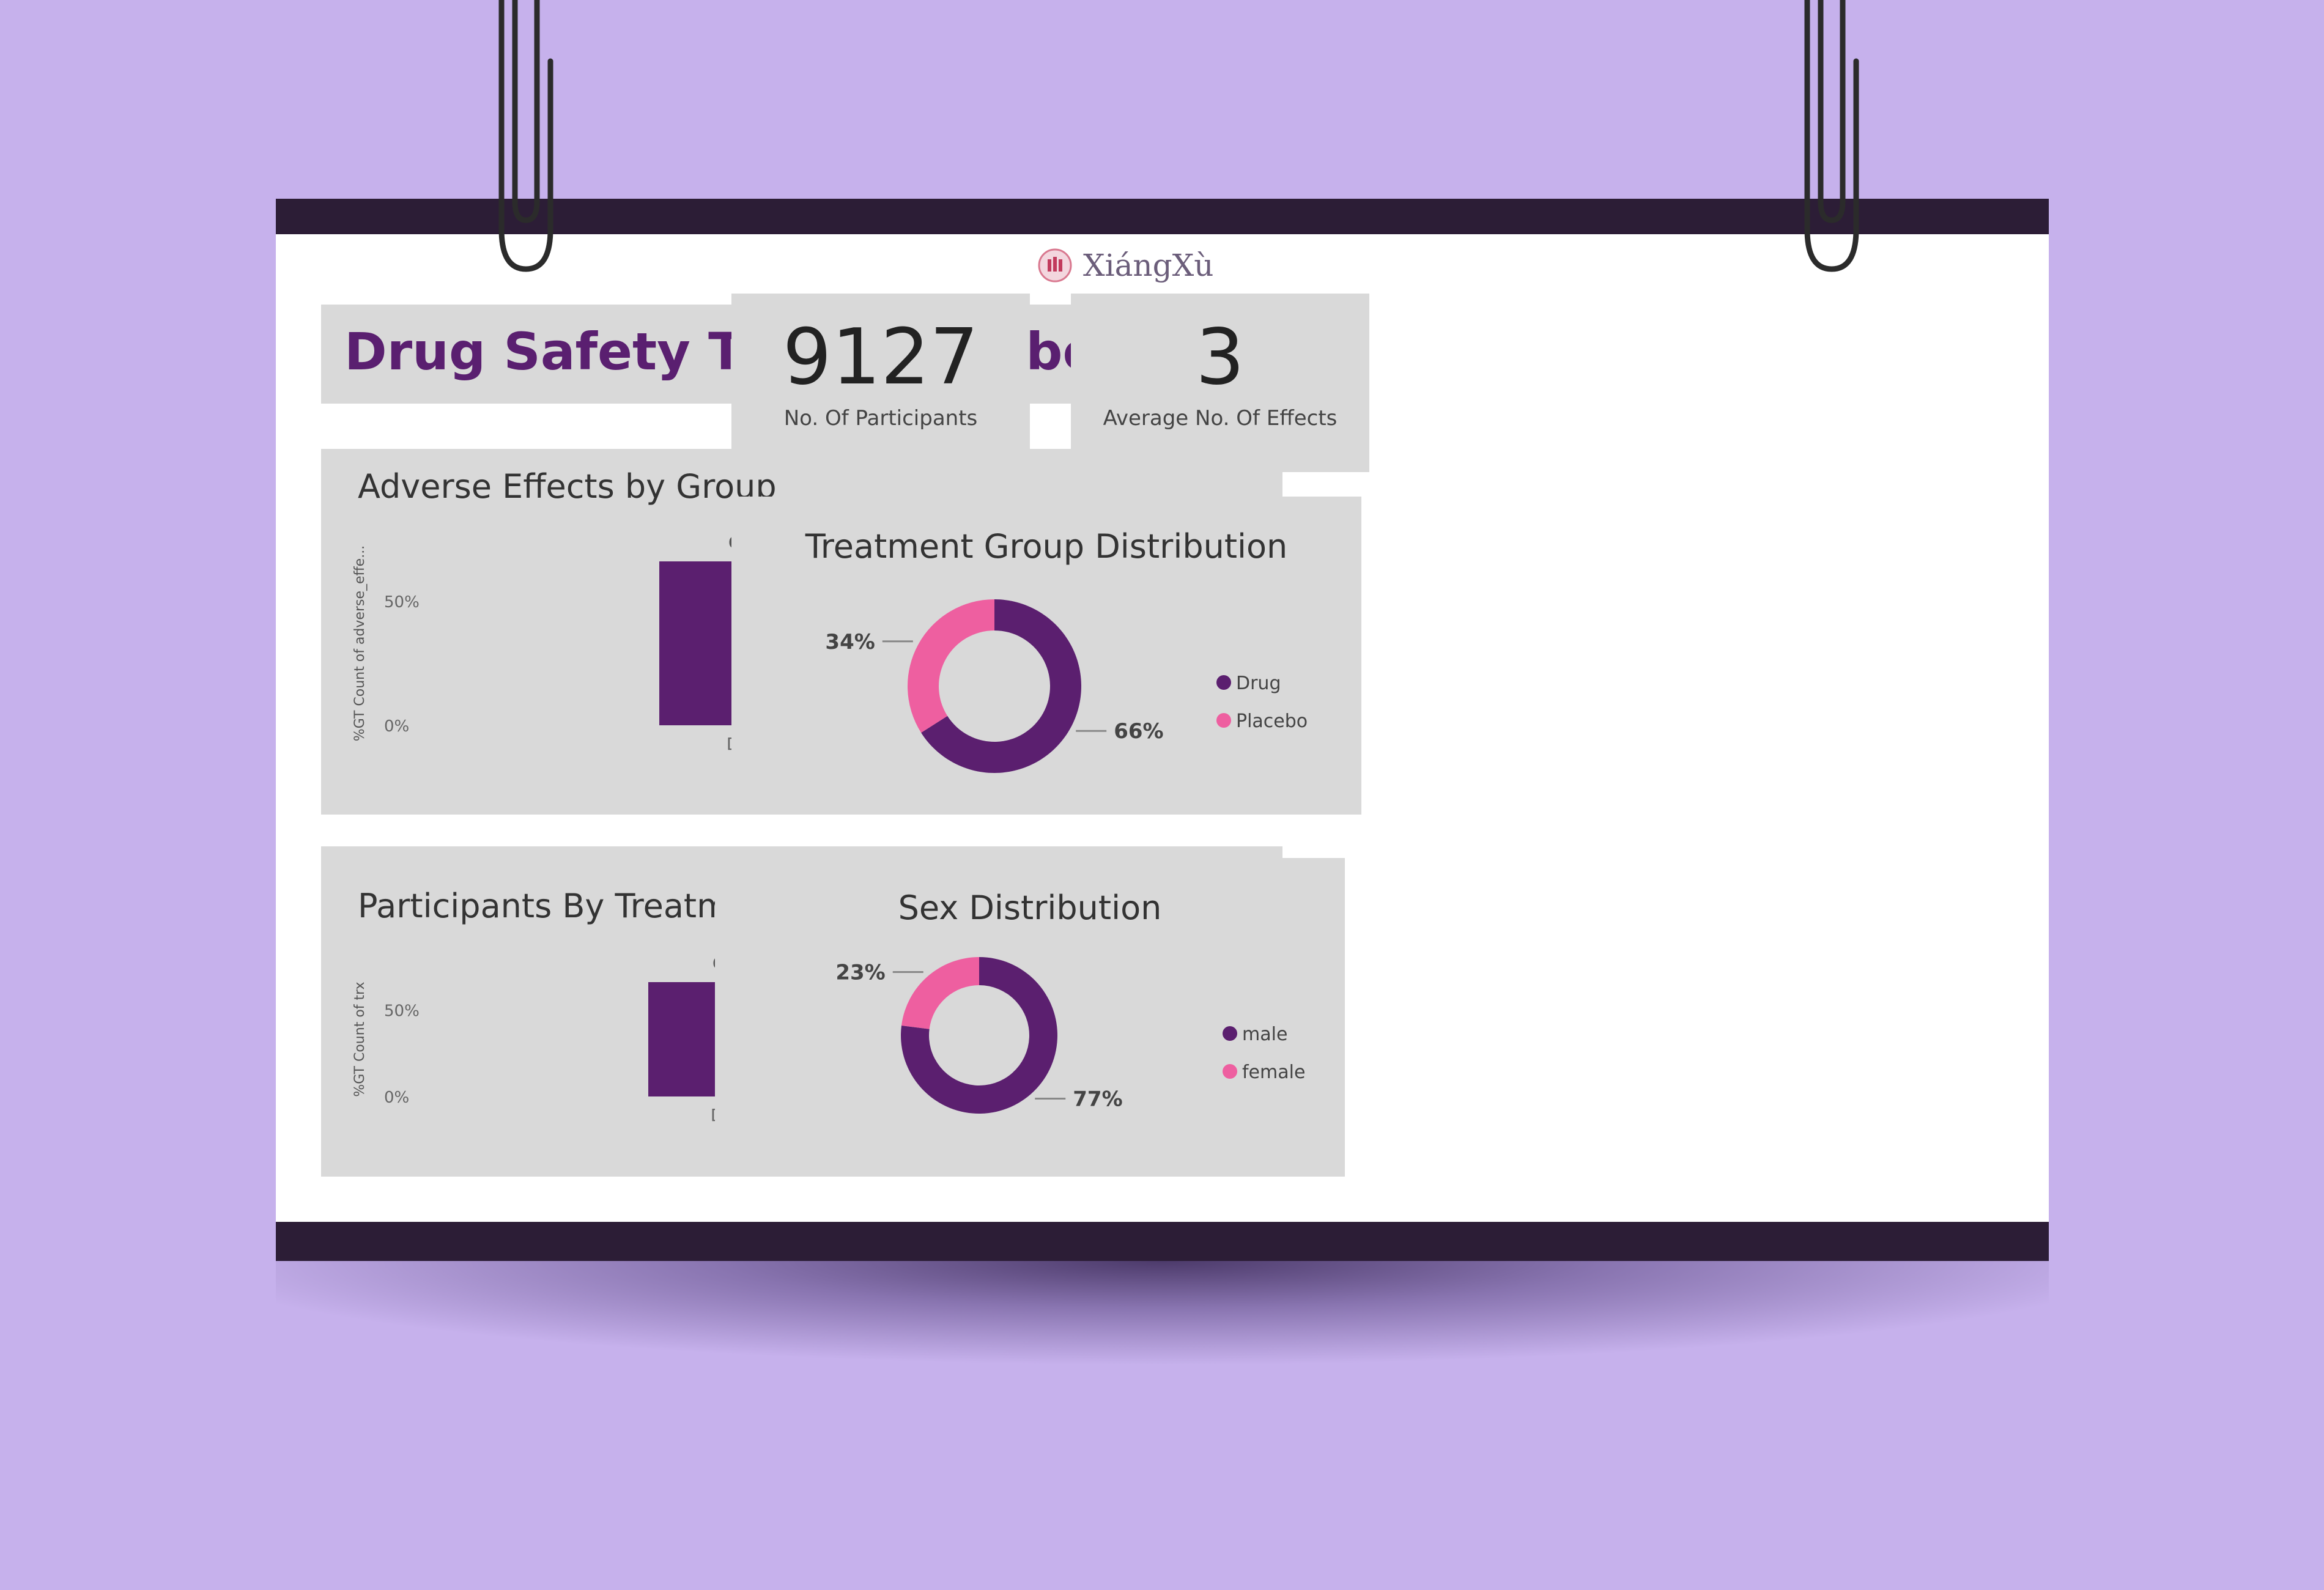  Describe the element at coordinates (880, 419) in the screenshot. I see `kpi-participants-label: No. Of Participants` at that location.